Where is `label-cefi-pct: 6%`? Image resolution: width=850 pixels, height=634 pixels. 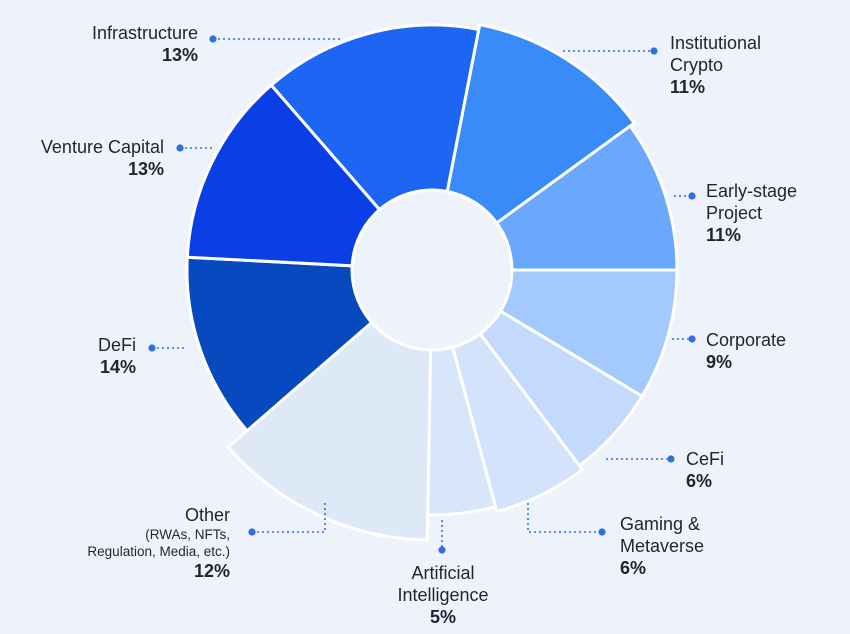 label-cefi-pct: 6% is located at coordinates (699, 481).